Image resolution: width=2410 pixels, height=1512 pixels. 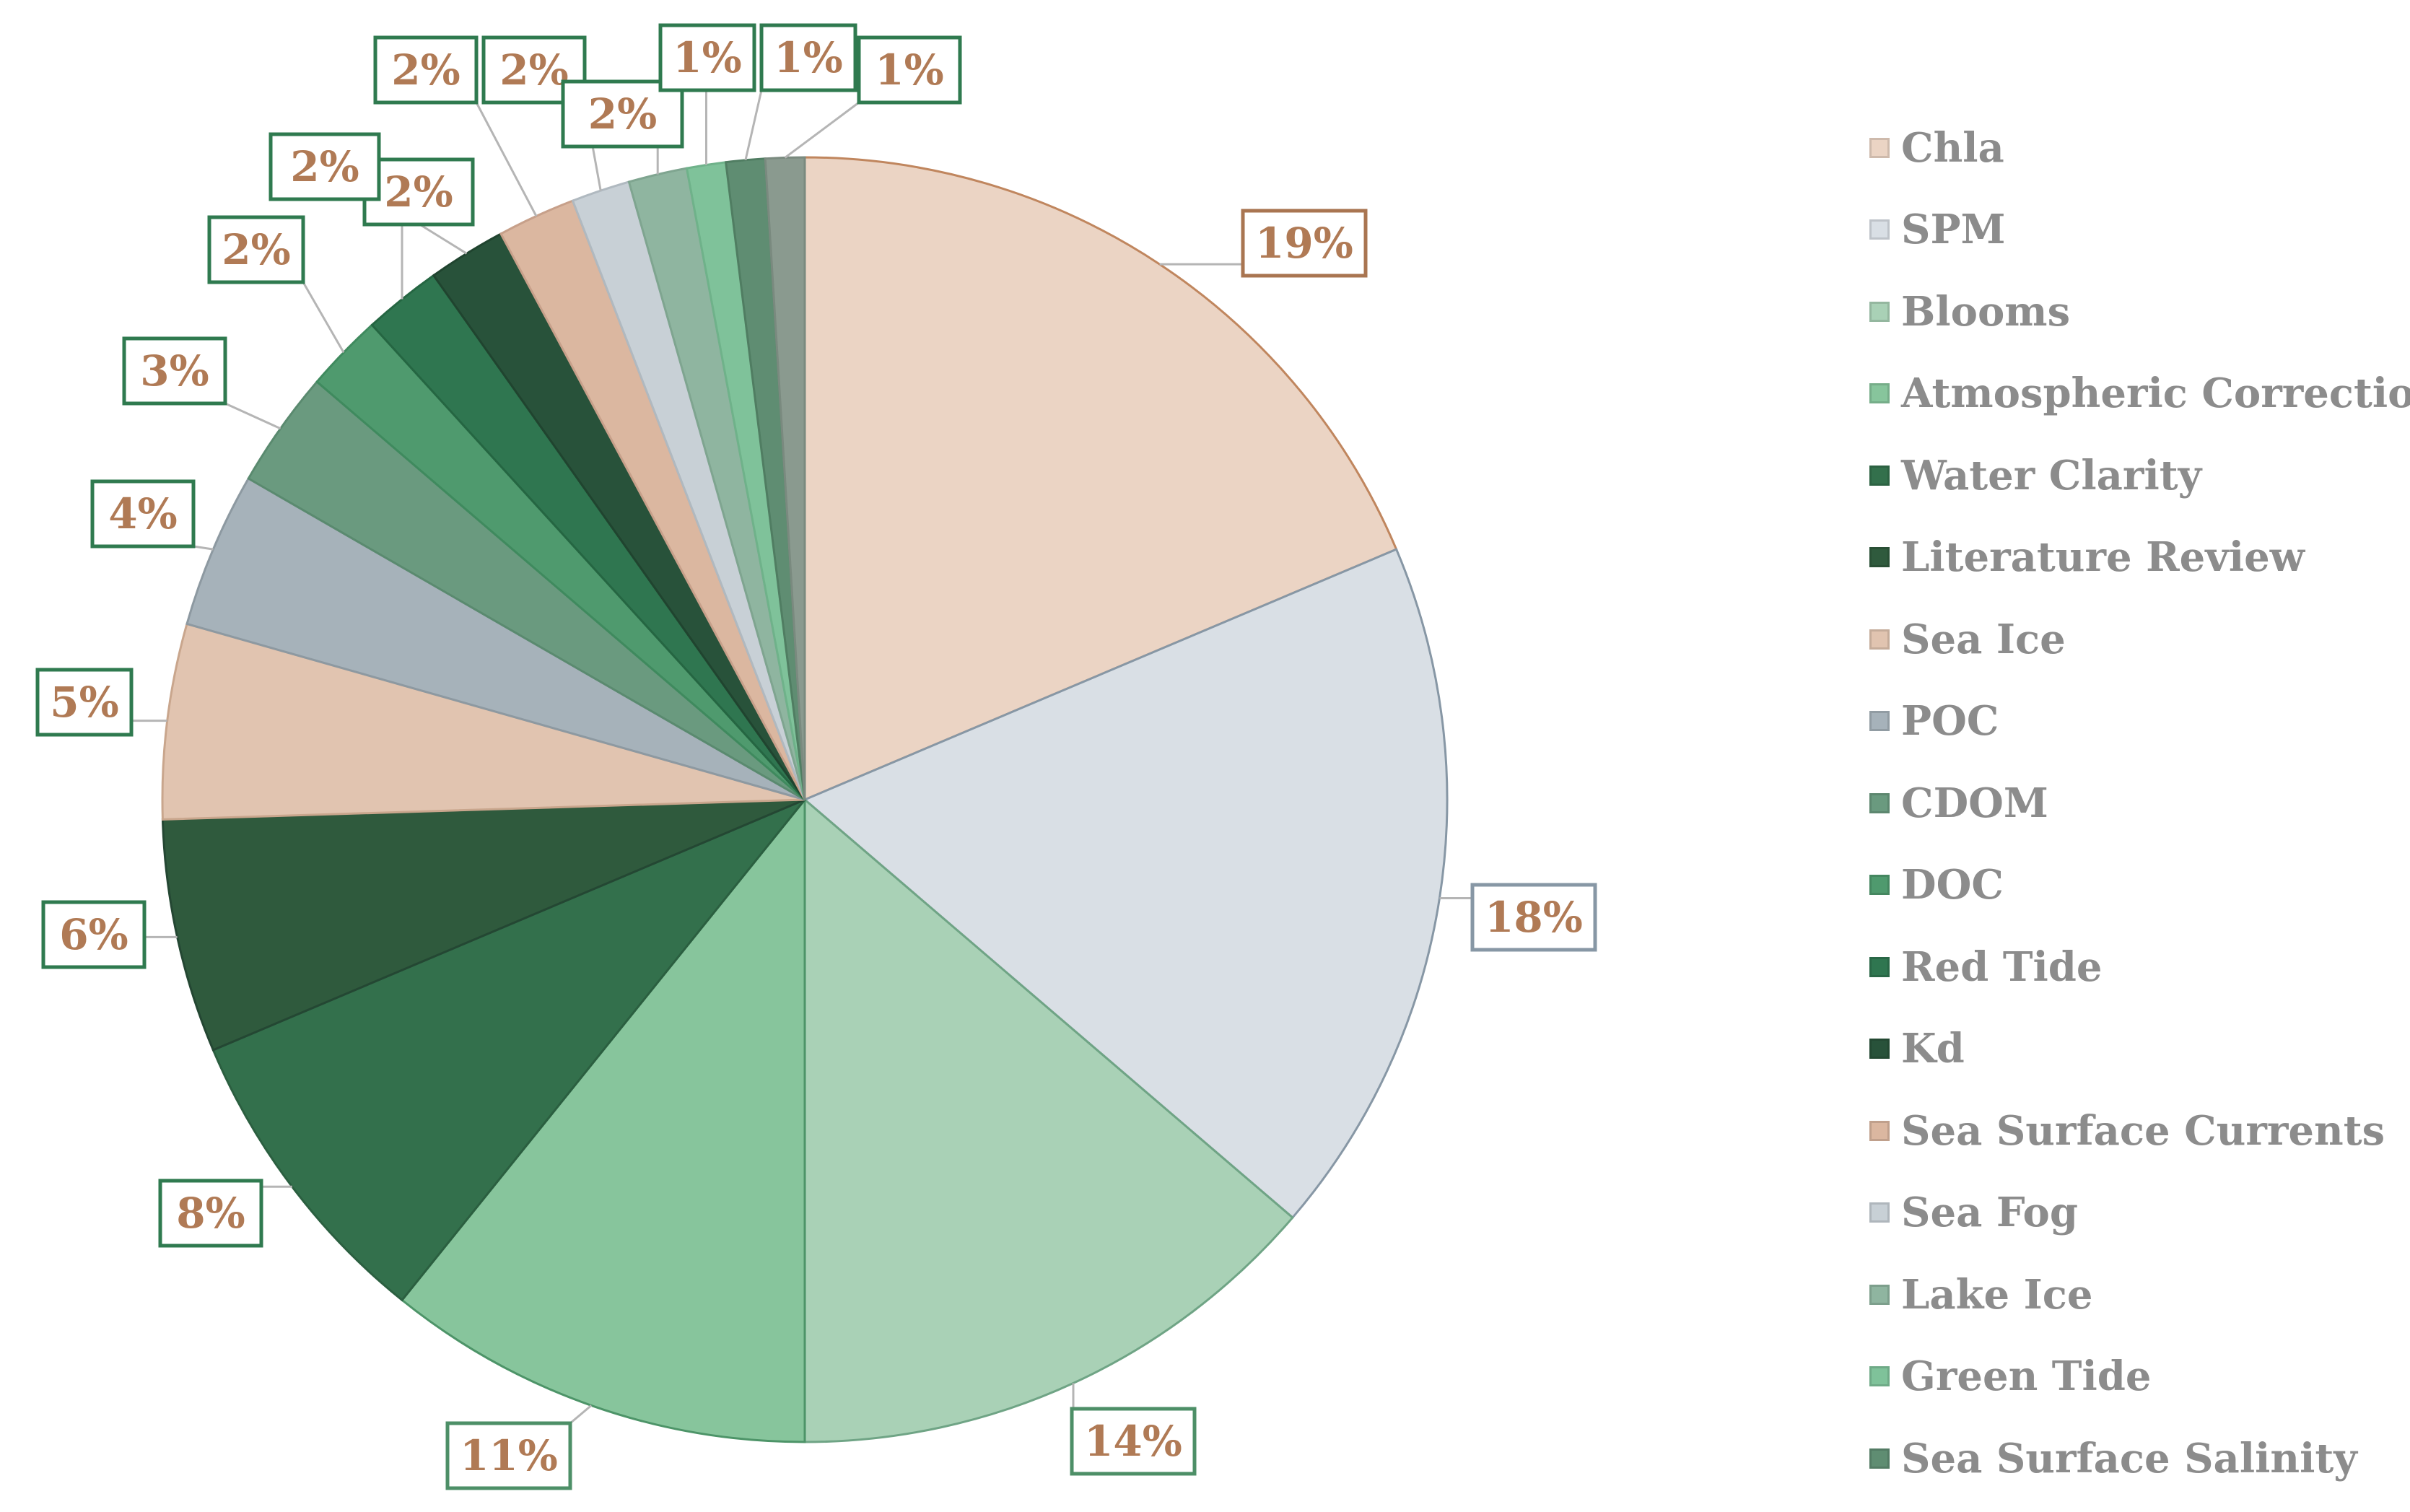 I want to click on legend-label: Literature Review, so click(x=2103, y=557).